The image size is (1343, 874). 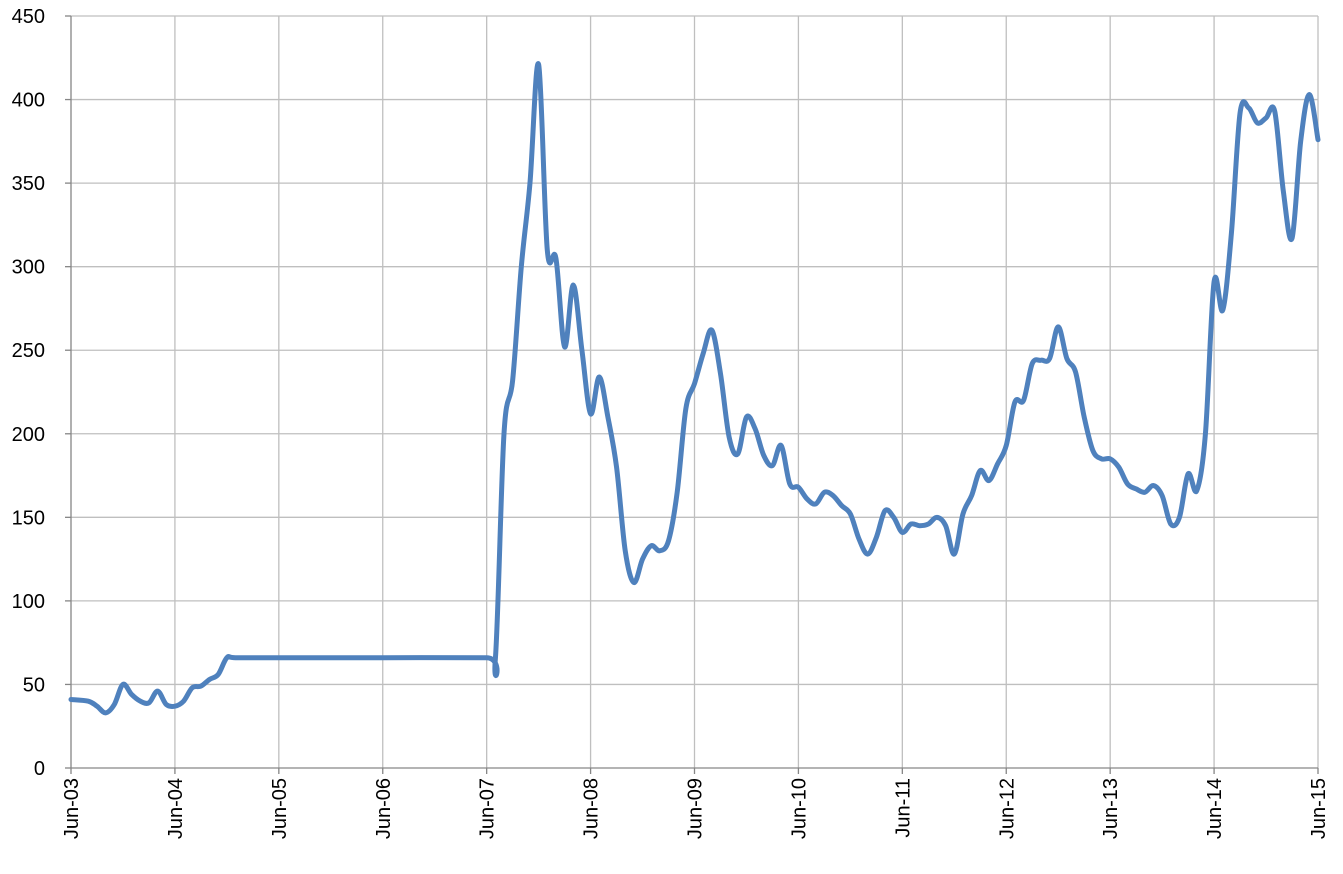 I want to click on y-tick-label: 350, so click(x=28, y=184).